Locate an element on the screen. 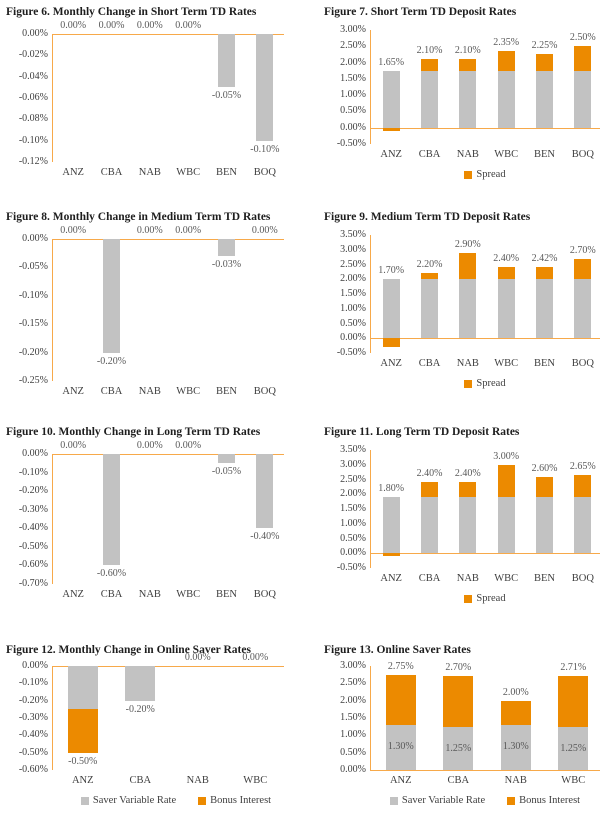  y-tick-label: 1.50% is located at coordinates (353, 78).